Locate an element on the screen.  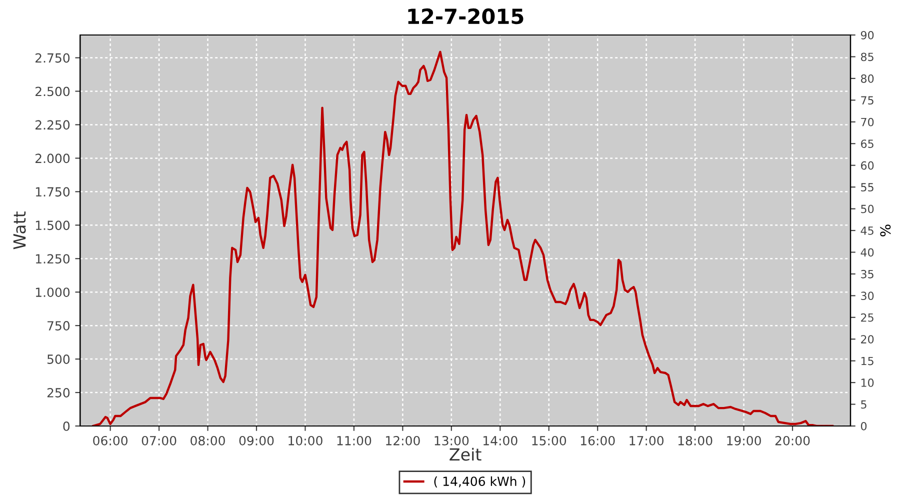
y2-axis-title: % is located at coordinates (885, 230).